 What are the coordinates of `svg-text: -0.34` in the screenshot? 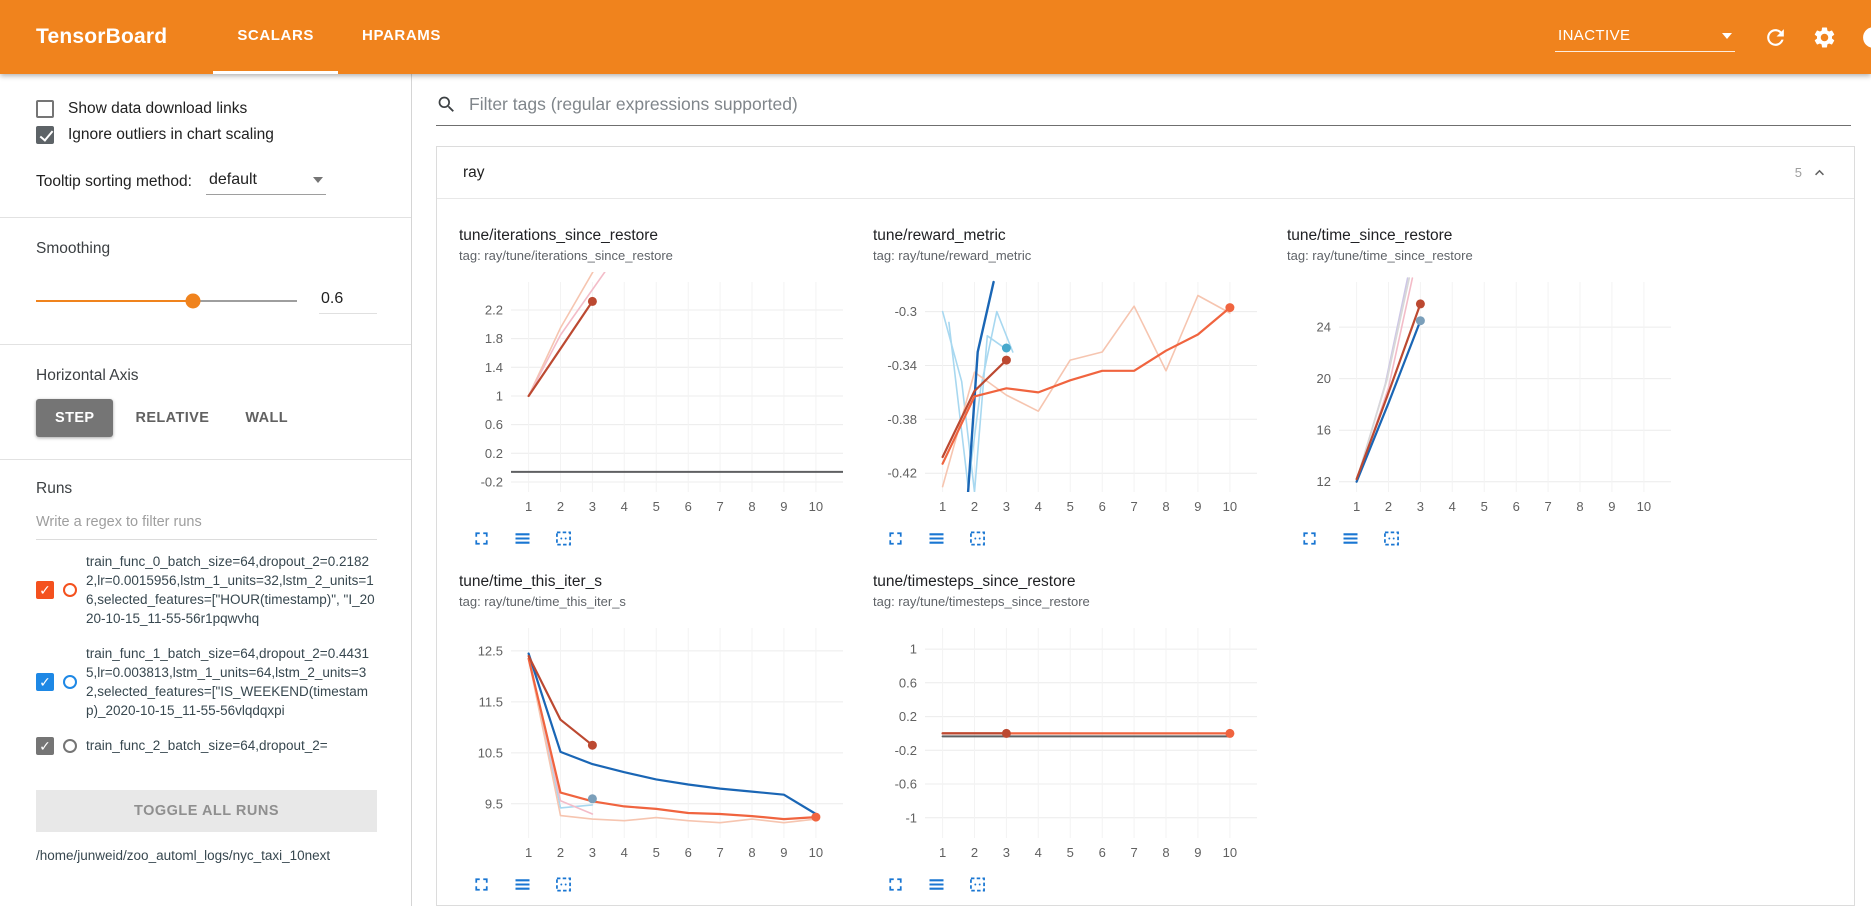 It's located at (902, 365).